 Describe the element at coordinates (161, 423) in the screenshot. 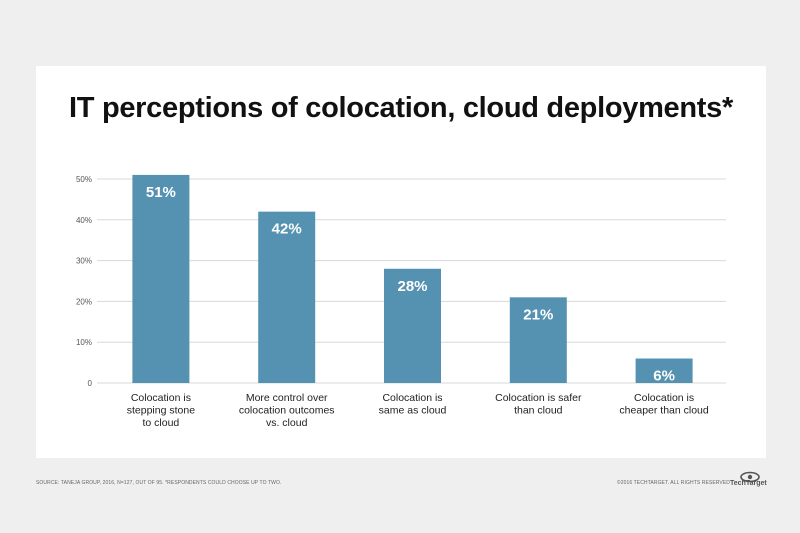

I see `x-category-label: to cloud` at that location.